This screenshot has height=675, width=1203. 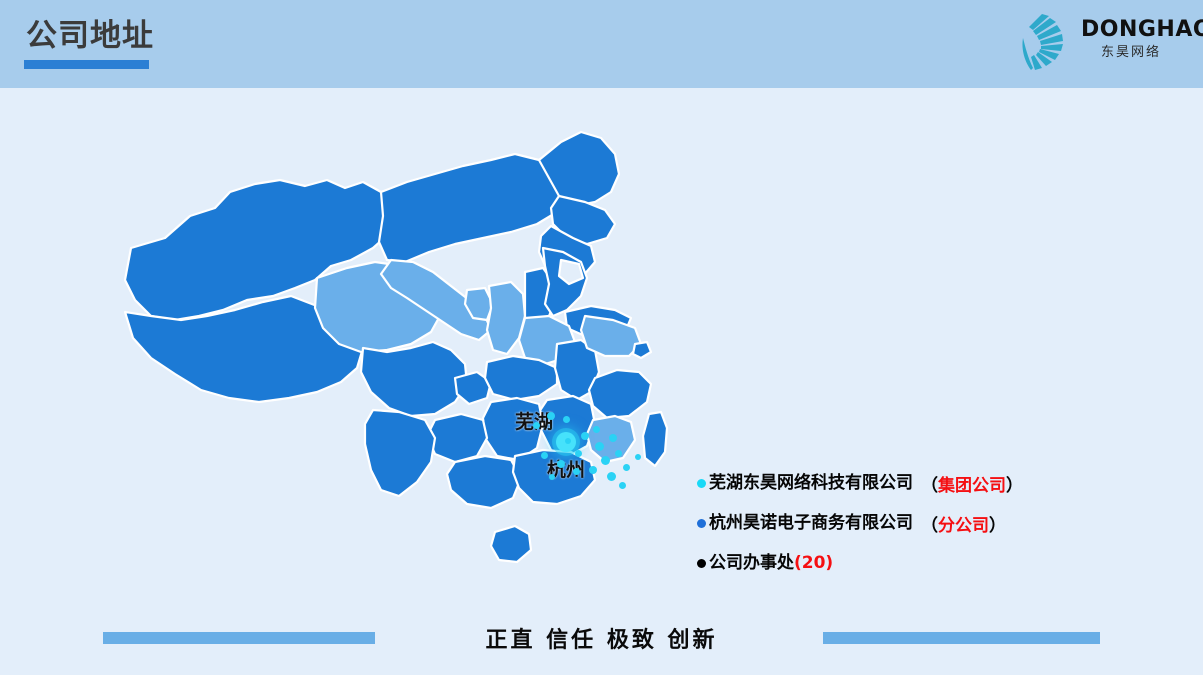 I want to click on logo-subtitle: 东昊网络, so click(x=1130, y=52).